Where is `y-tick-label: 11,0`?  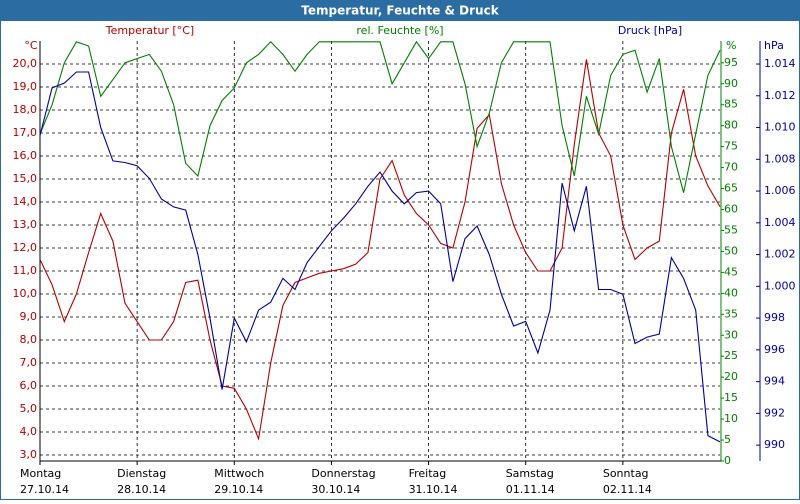 y-tick-label: 11,0 is located at coordinates (25, 270).